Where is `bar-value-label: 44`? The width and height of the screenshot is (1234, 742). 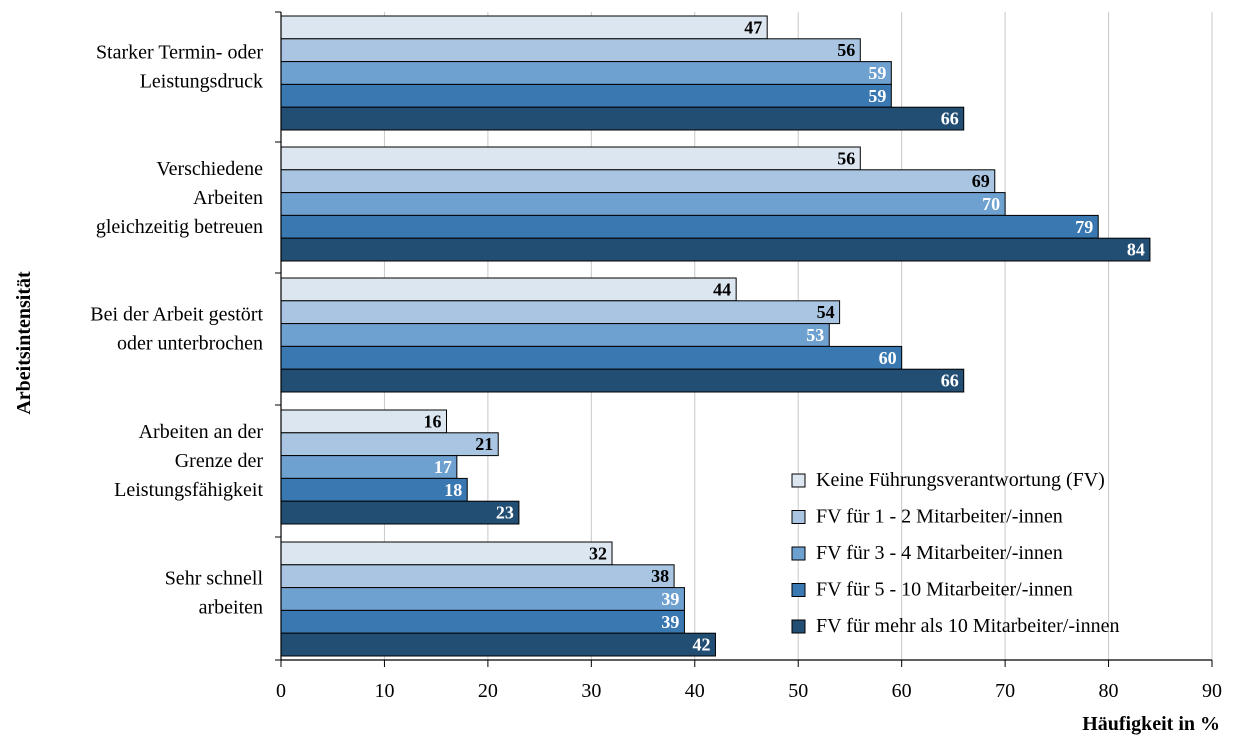 bar-value-label: 44 is located at coordinates (722, 289).